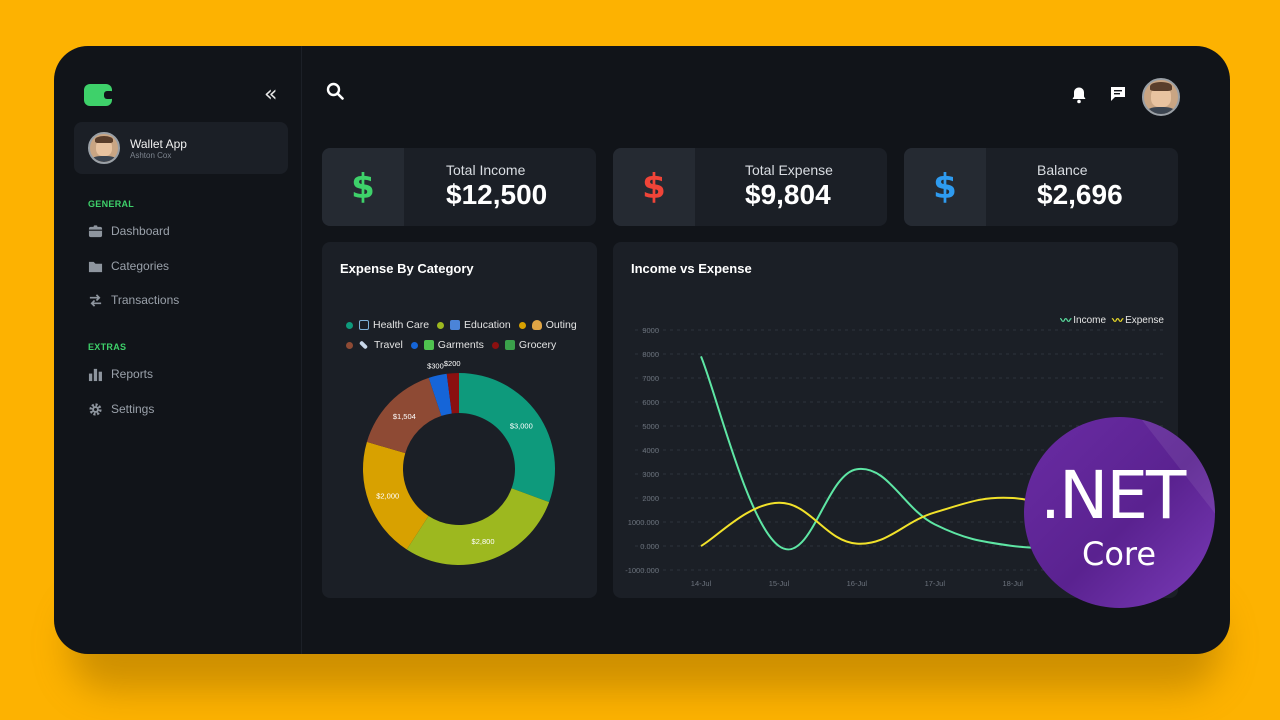 This screenshot has width=1280, height=720. I want to click on donut-data-label: $300, so click(435, 366).